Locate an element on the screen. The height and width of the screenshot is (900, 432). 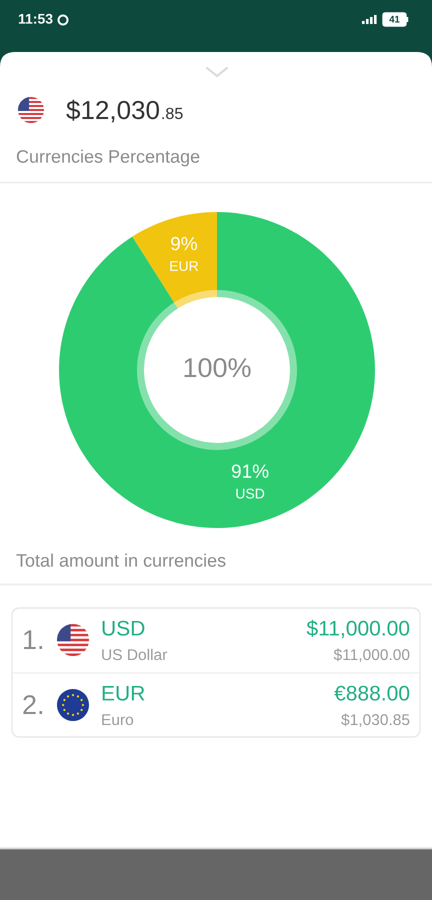
text: US Dollar is located at coordinates (135, 654).